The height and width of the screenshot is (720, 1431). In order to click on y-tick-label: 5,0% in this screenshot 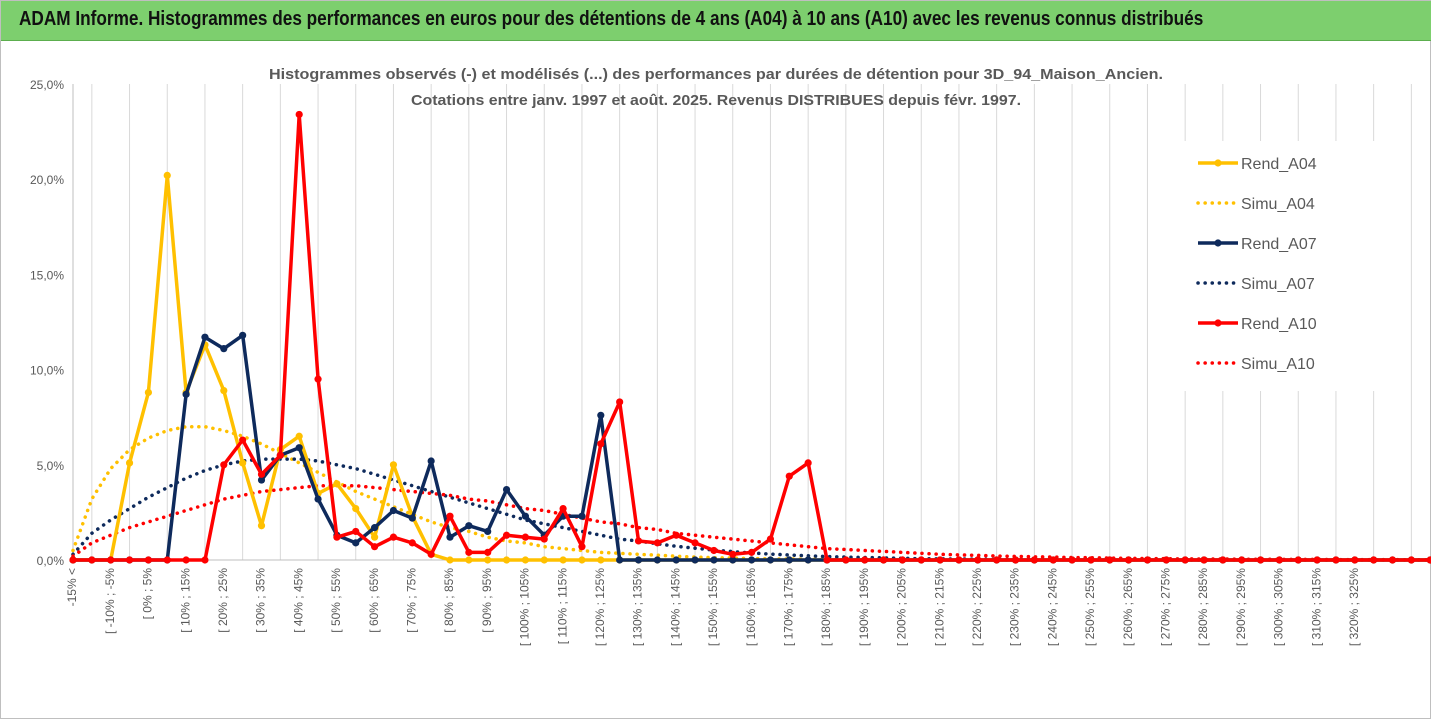, I will do `click(51, 466)`.